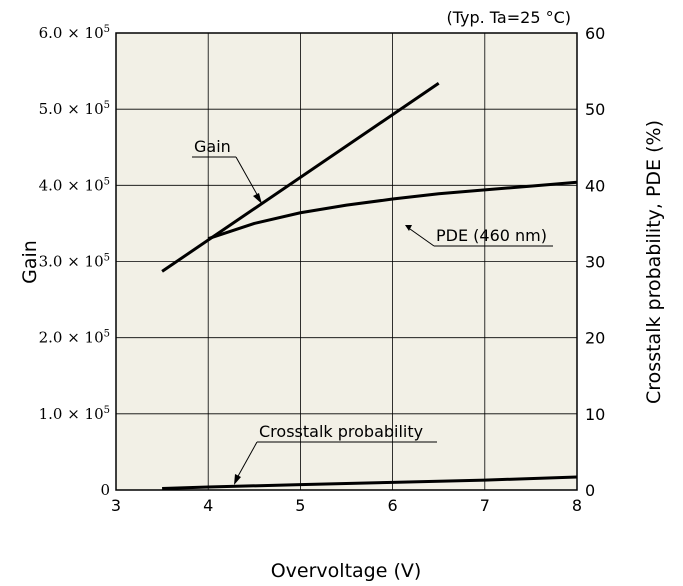 The width and height of the screenshot is (683, 586). What do you see at coordinates (30, 262) in the screenshot?
I see `y-left-axis-title: Gain` at bounding box center [30, 262].